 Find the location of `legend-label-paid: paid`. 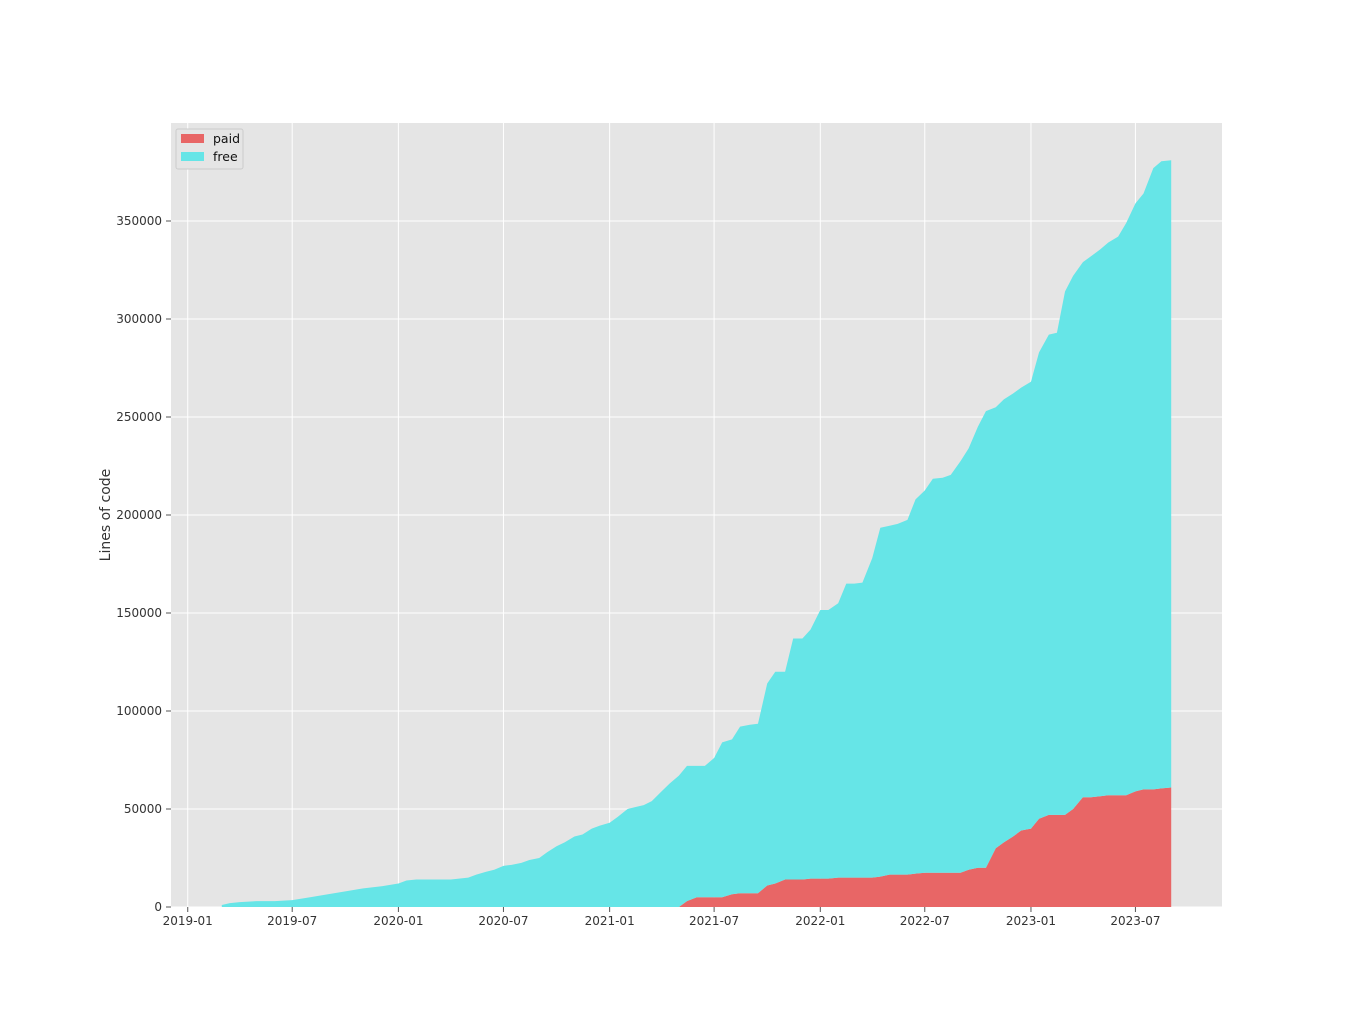

legend-label-paid: paid is located at coordinates (226, 138).